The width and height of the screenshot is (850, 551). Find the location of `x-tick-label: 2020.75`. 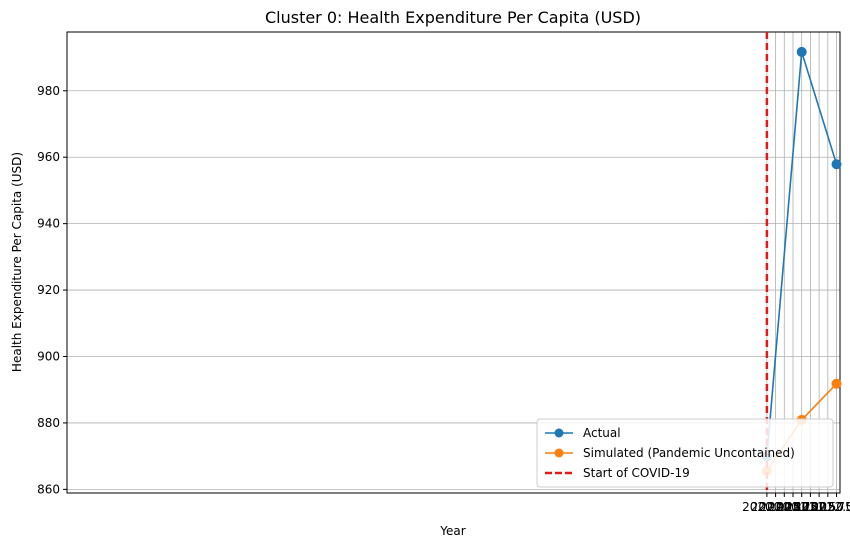

x-tick-label: 2020.75 is located at coordinates (793, 507).